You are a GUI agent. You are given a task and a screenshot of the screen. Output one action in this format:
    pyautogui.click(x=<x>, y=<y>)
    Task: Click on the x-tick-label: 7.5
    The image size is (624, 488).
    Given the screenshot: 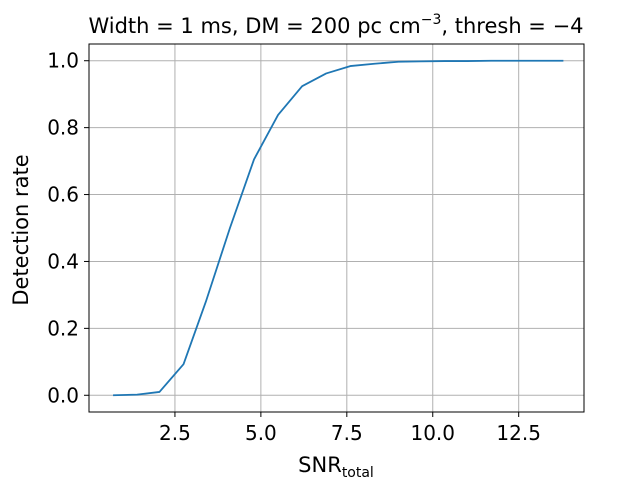 What is the action you would take?
    pyautogui.click(x=347, y=433)
    